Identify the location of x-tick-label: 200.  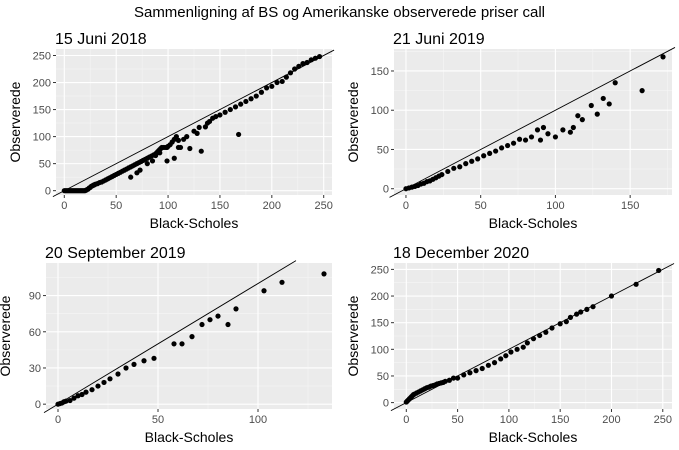
(272, 206).